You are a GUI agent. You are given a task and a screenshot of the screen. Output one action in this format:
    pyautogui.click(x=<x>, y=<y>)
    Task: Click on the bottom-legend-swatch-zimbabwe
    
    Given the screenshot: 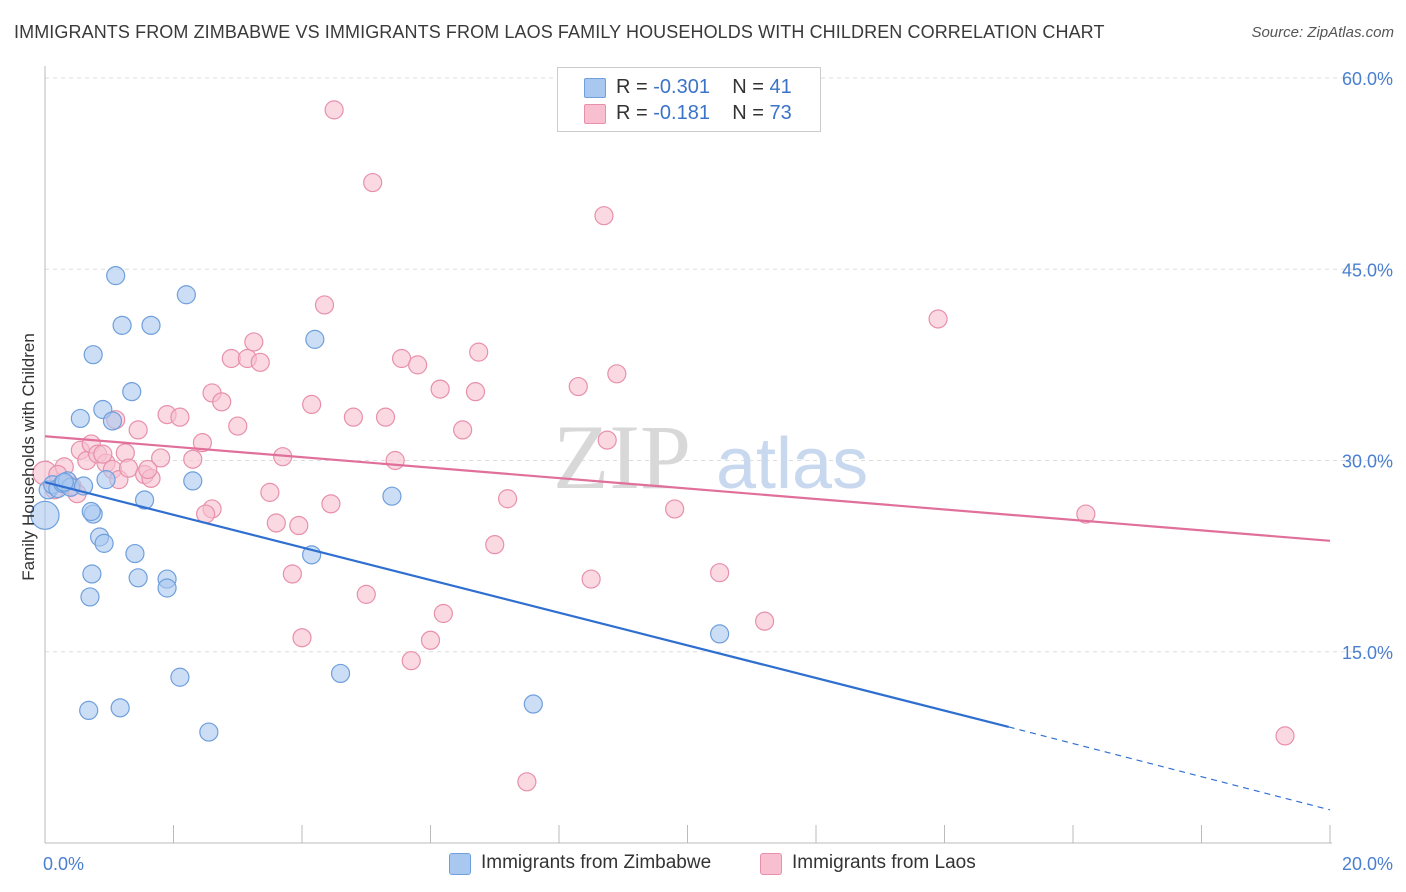 What is the action you would take?
    pyautogui.click(x=460, y=864)
    